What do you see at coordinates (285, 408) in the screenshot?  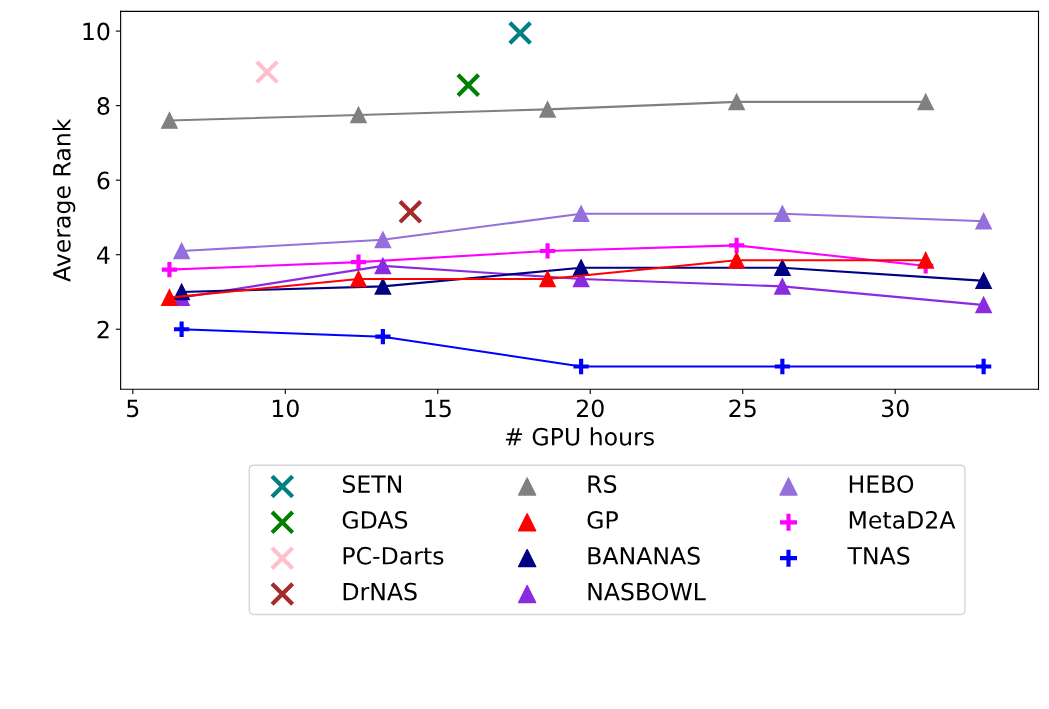 I see `x-tick-label: 10` at bounding box center [285, 408].